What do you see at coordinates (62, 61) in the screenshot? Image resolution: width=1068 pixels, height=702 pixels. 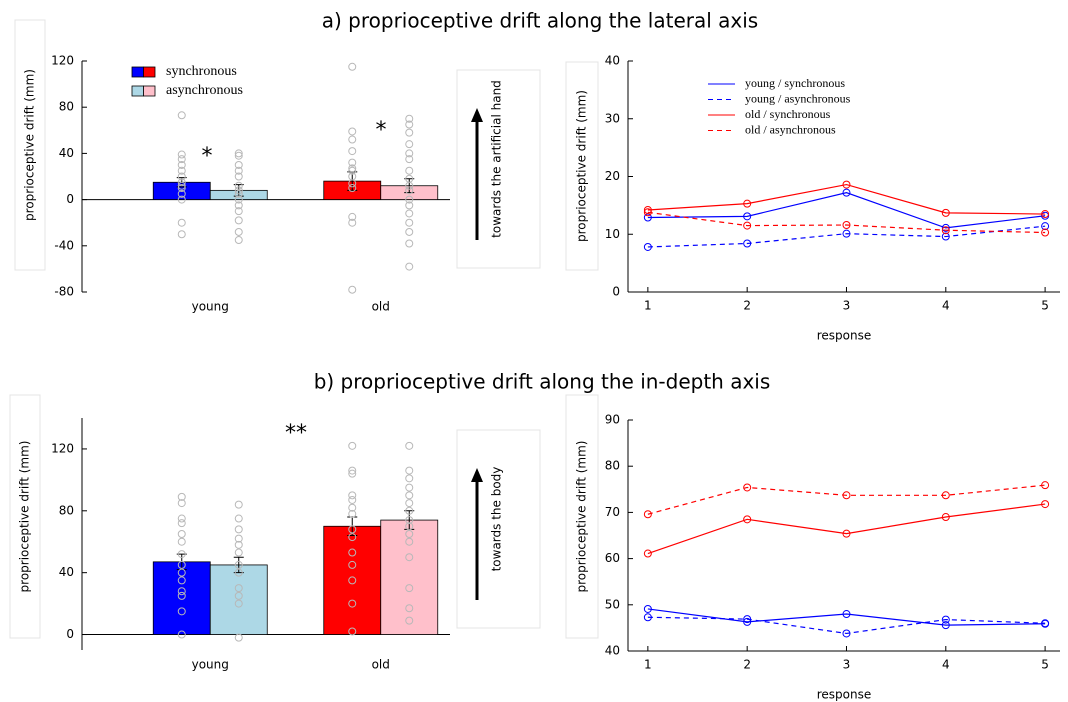 I see `y-tick-label: 120` at bounding box center [62, 61].